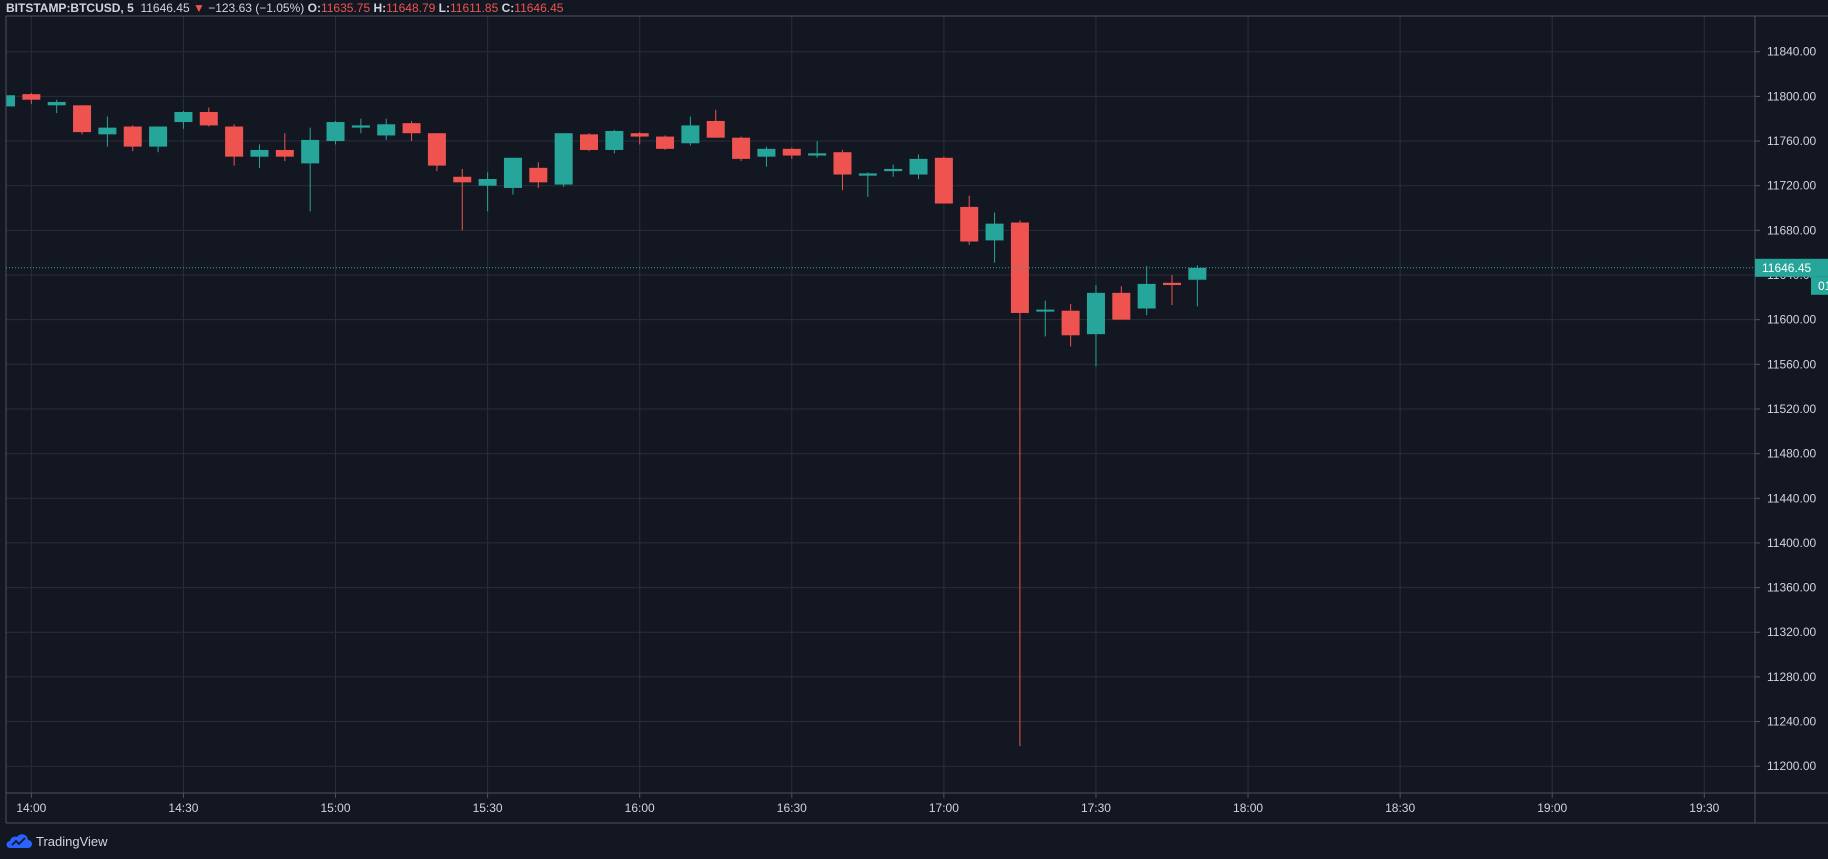  I want to click on x-tick-label: 17:30, so click(1096, 808).